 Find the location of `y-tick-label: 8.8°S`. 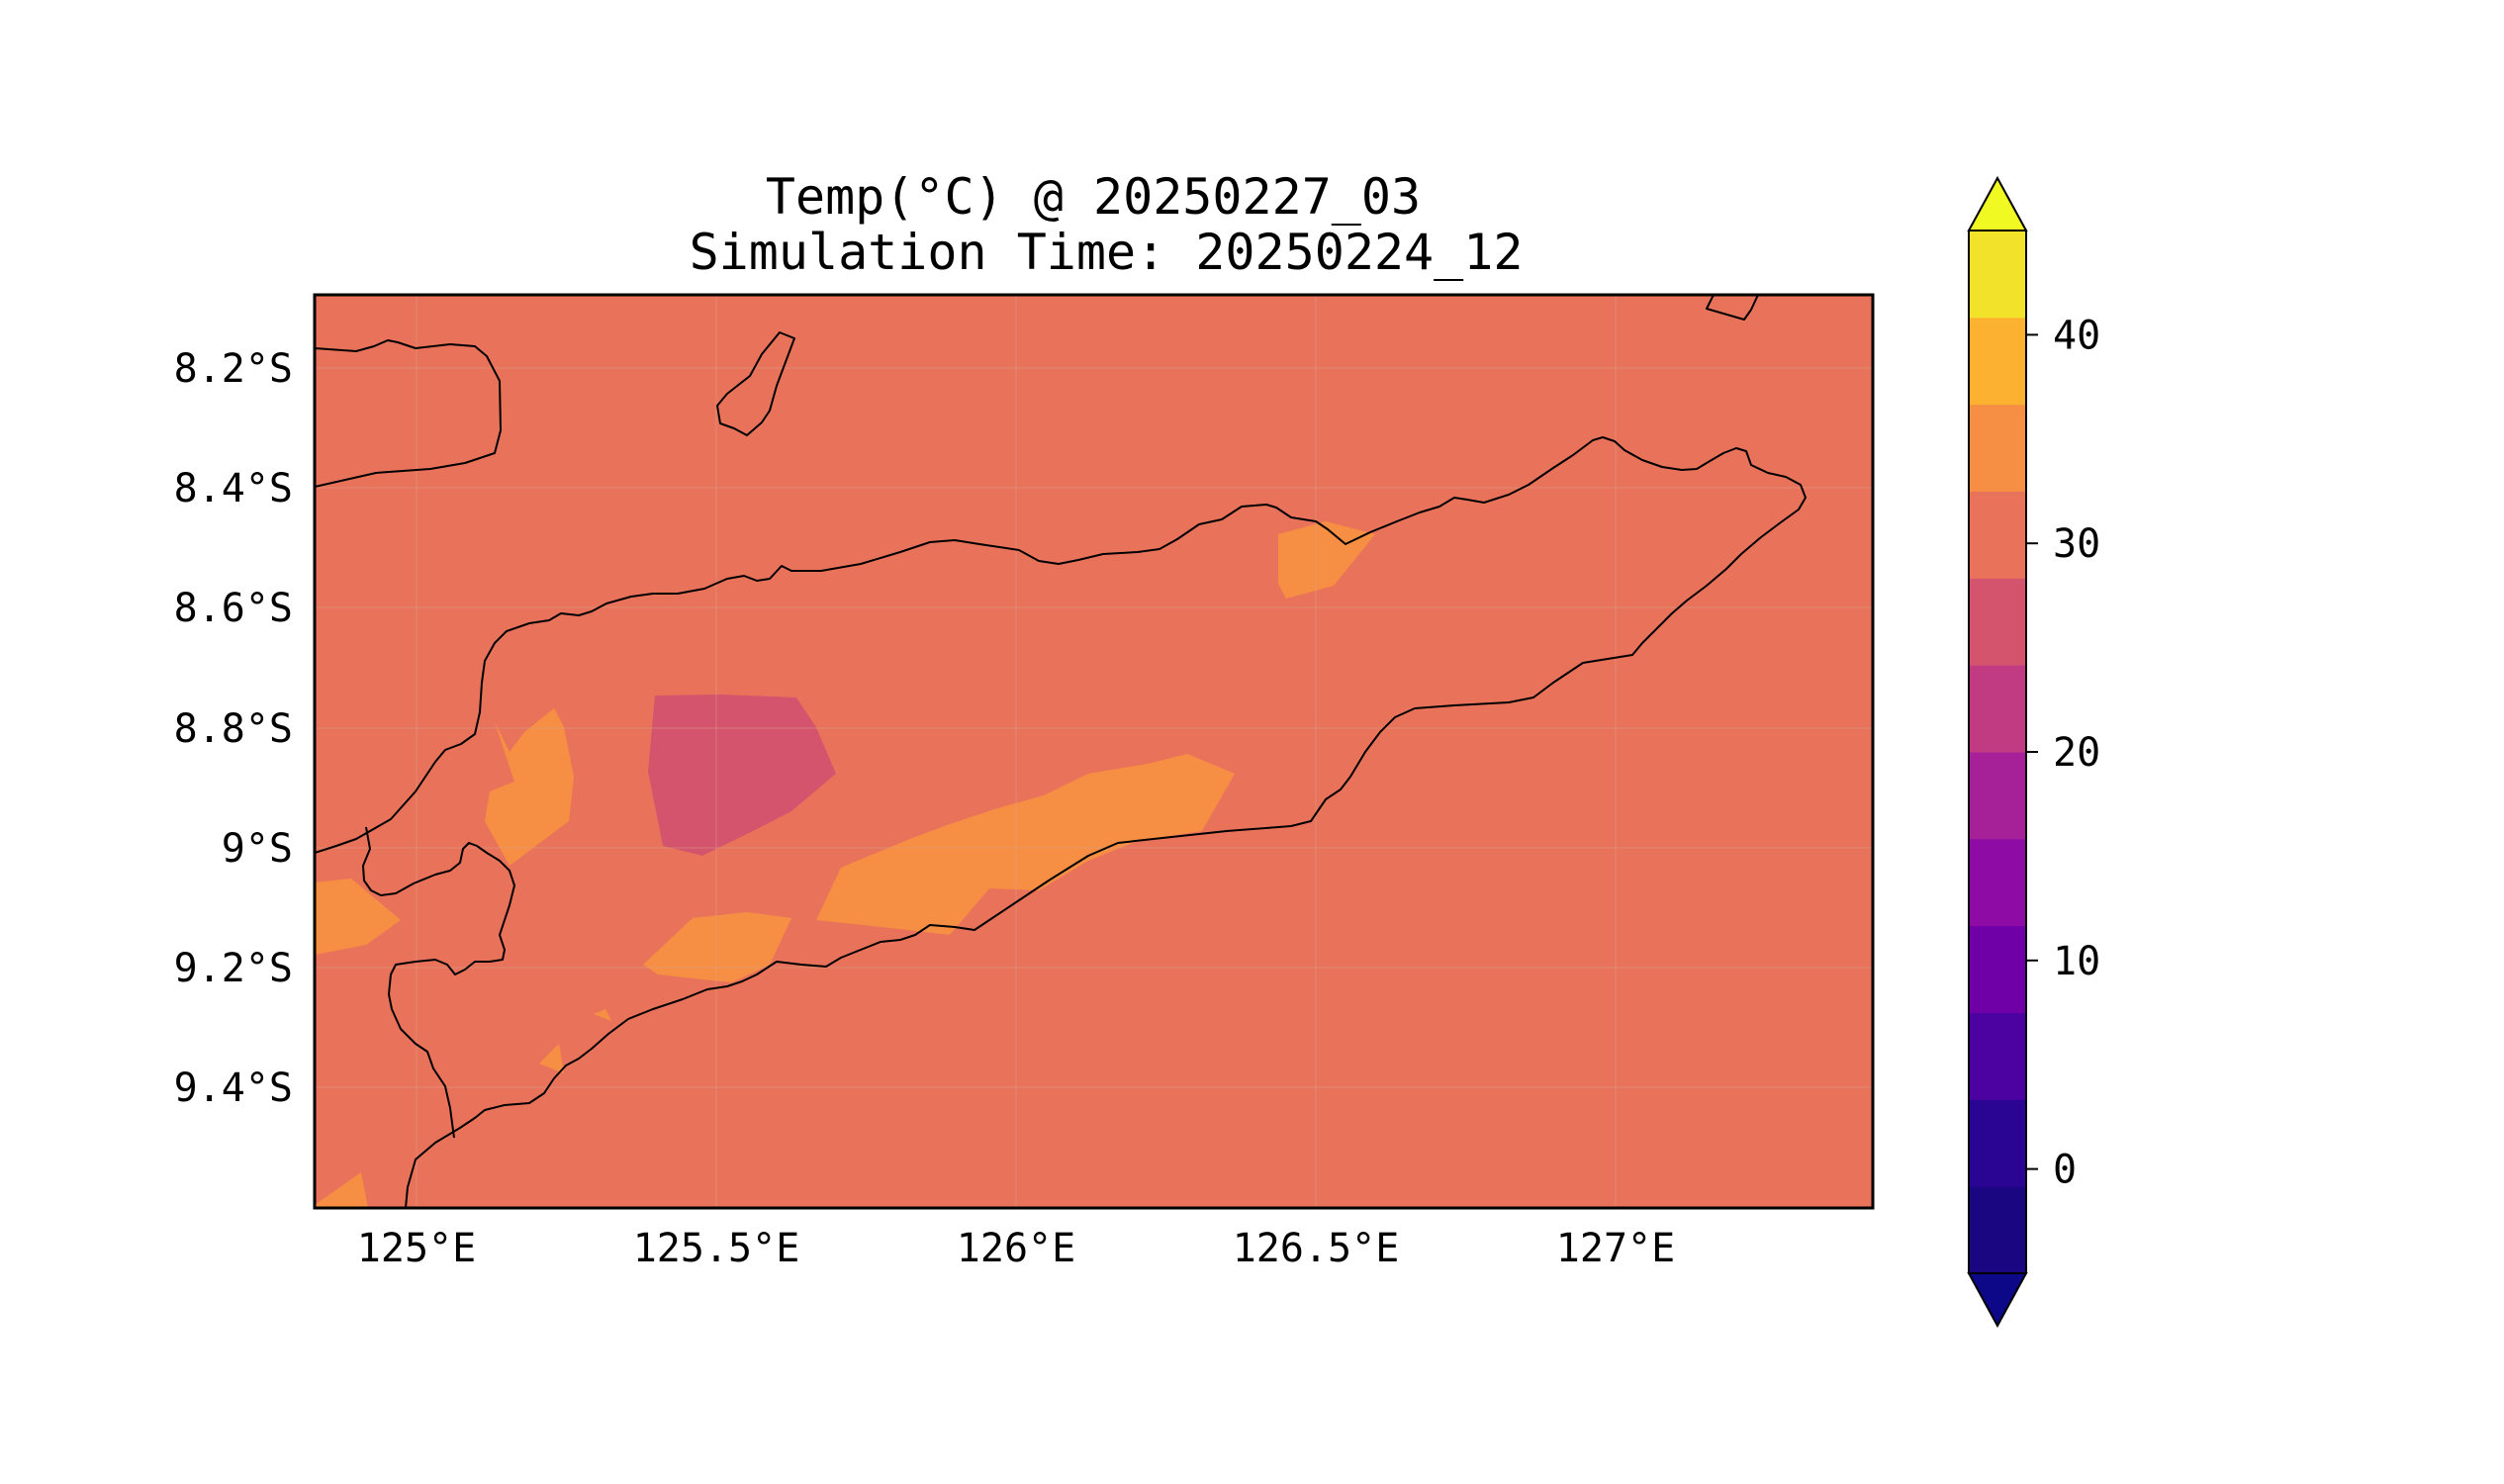

y-tick-label: 8.8°S is located at coordinates (233, 729).